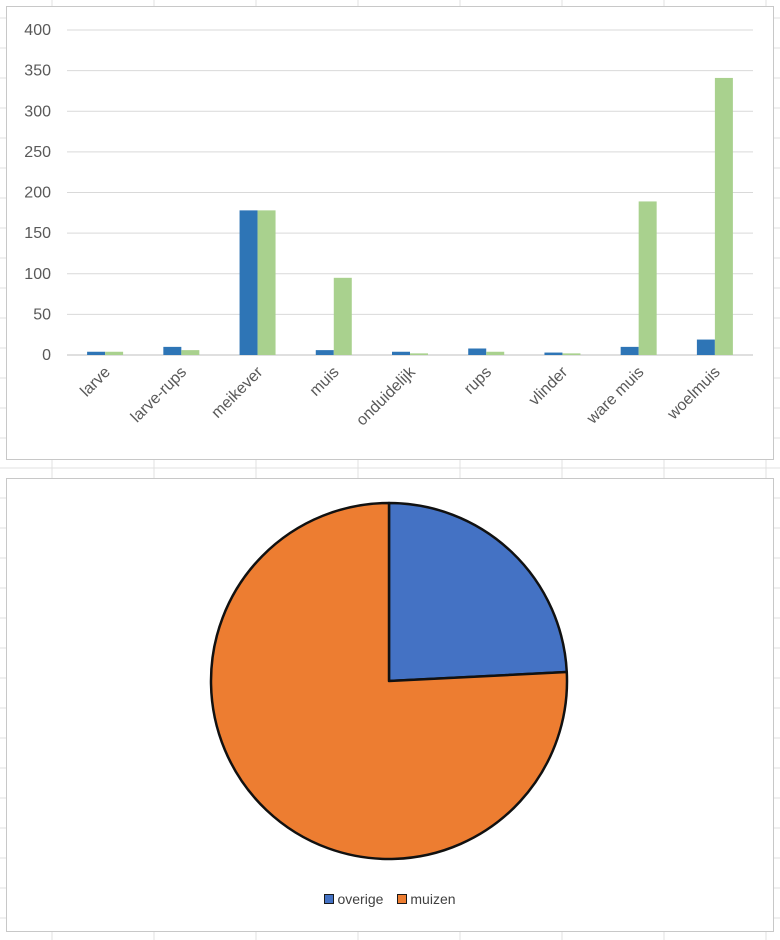 Image resolution: width=780 pixels, height=940 pixels. What do you see at coordinates (95, 382) in the screenshot?
I see `x-tick-label: larve` at bounding box center [95, 382].